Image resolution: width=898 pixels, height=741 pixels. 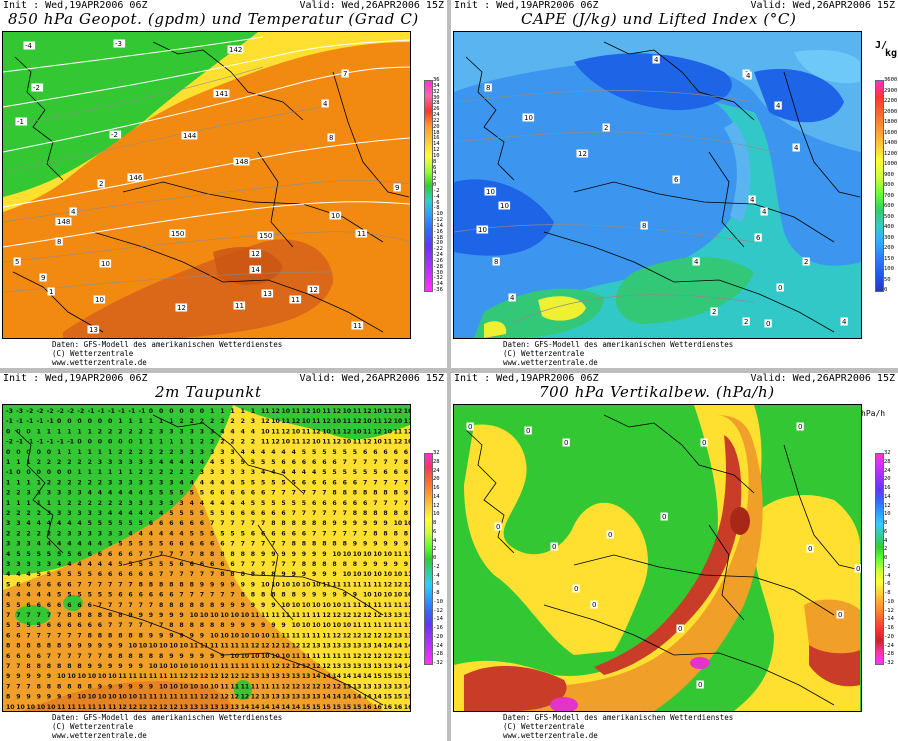 I want to click on dewpoint-value: 15, so click(x=336, y=707).